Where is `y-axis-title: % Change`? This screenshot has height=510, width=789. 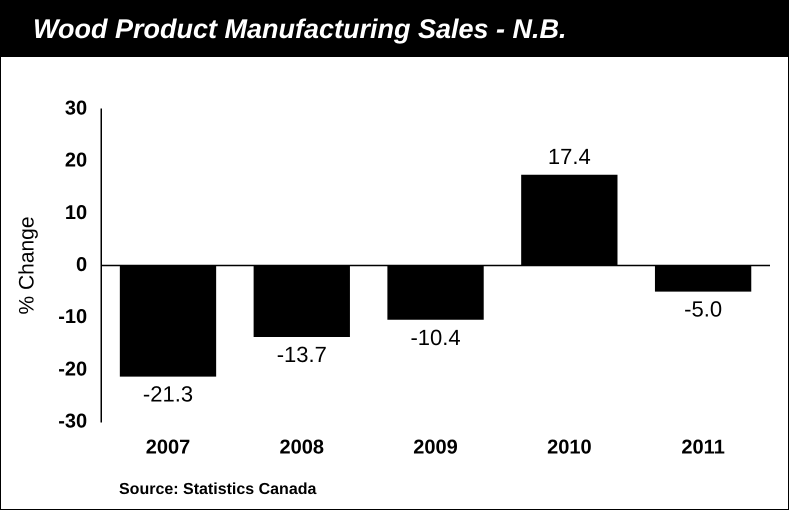
y-axis-title: % Change is located at coordinates (26, 265).